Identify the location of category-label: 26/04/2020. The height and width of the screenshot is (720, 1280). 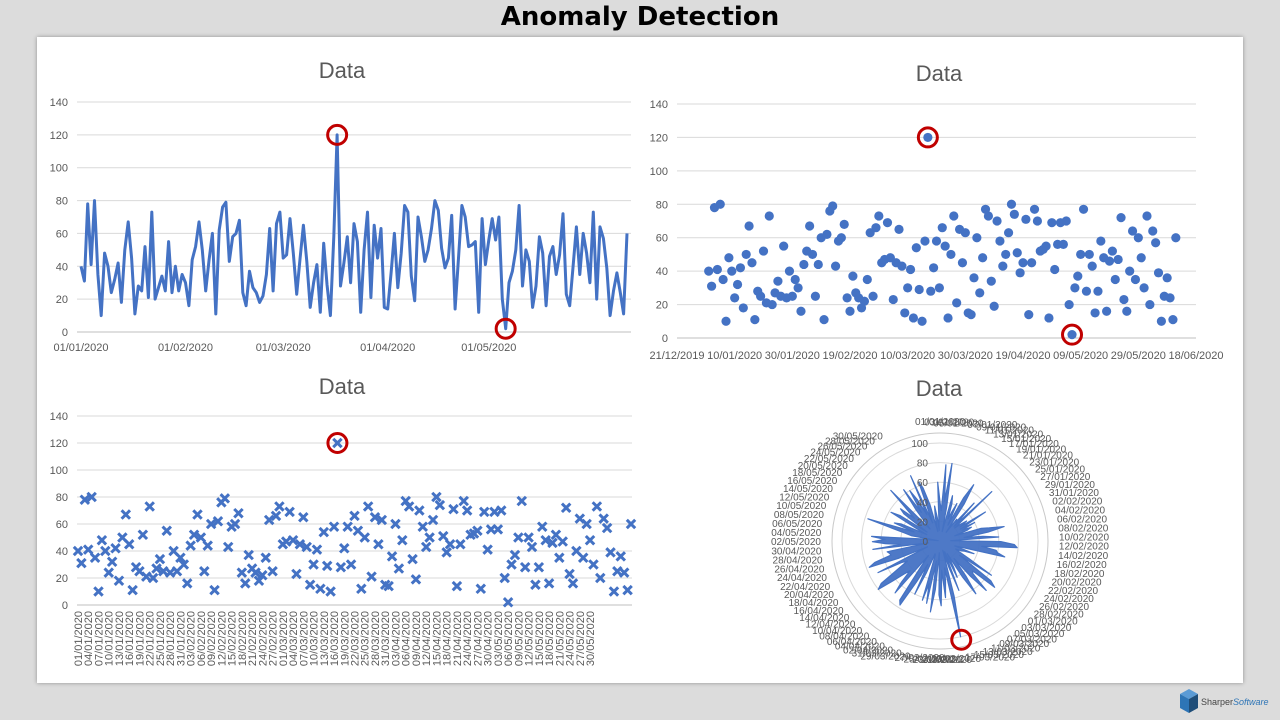
(799, 569).